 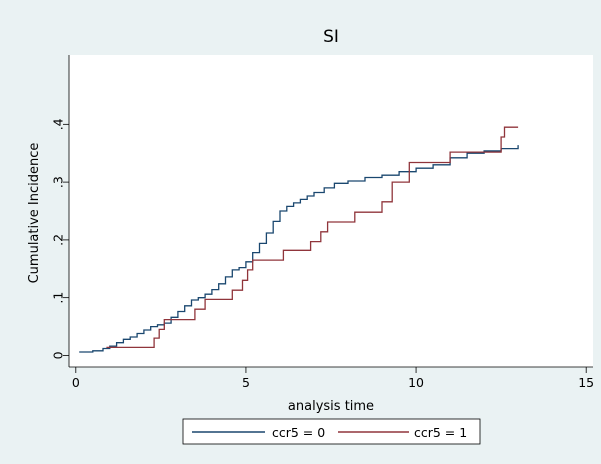 I want to click on y-tick-label: .4, so click(x=58, y=124).